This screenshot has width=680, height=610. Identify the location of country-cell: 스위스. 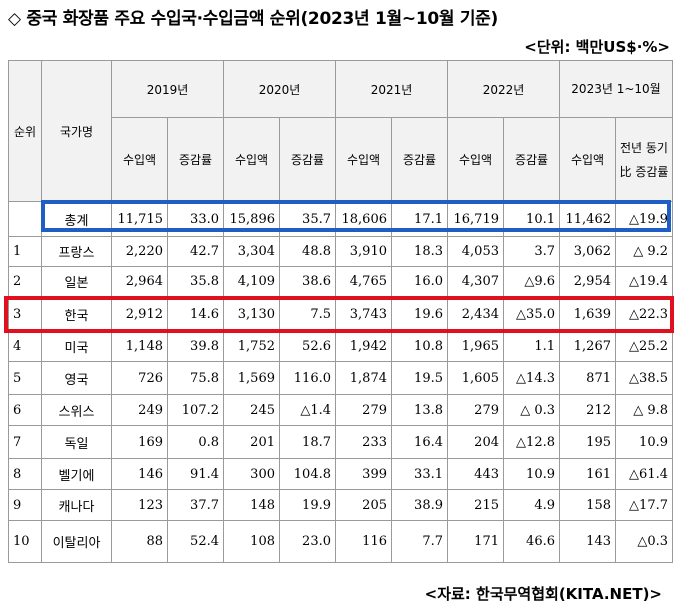
(76, 410).